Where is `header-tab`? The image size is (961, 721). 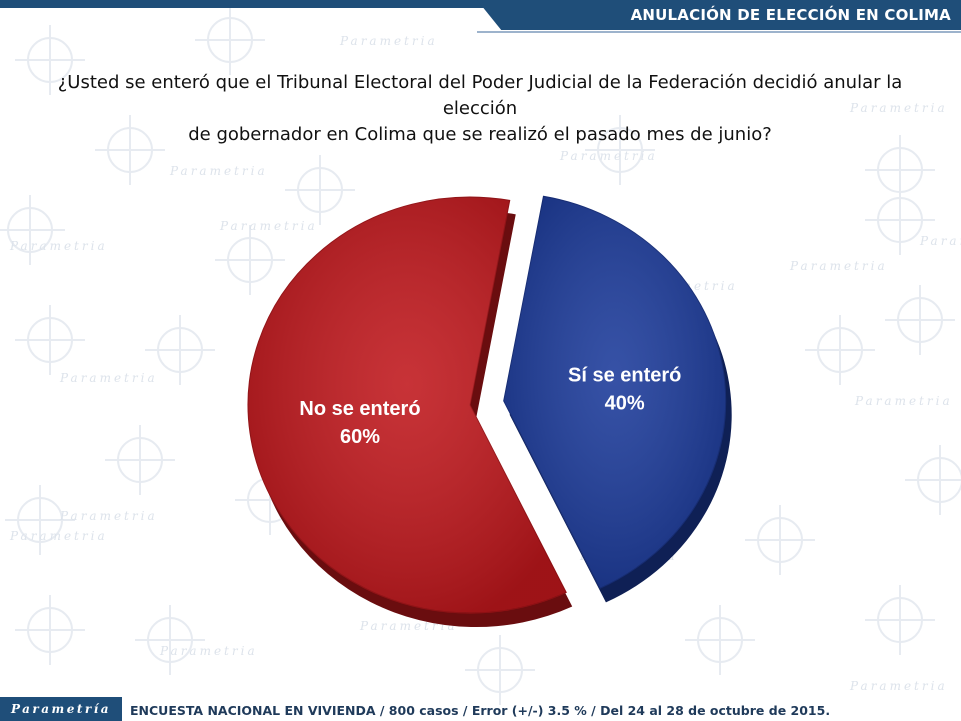
header-tab is located at coordinates (719, 15).